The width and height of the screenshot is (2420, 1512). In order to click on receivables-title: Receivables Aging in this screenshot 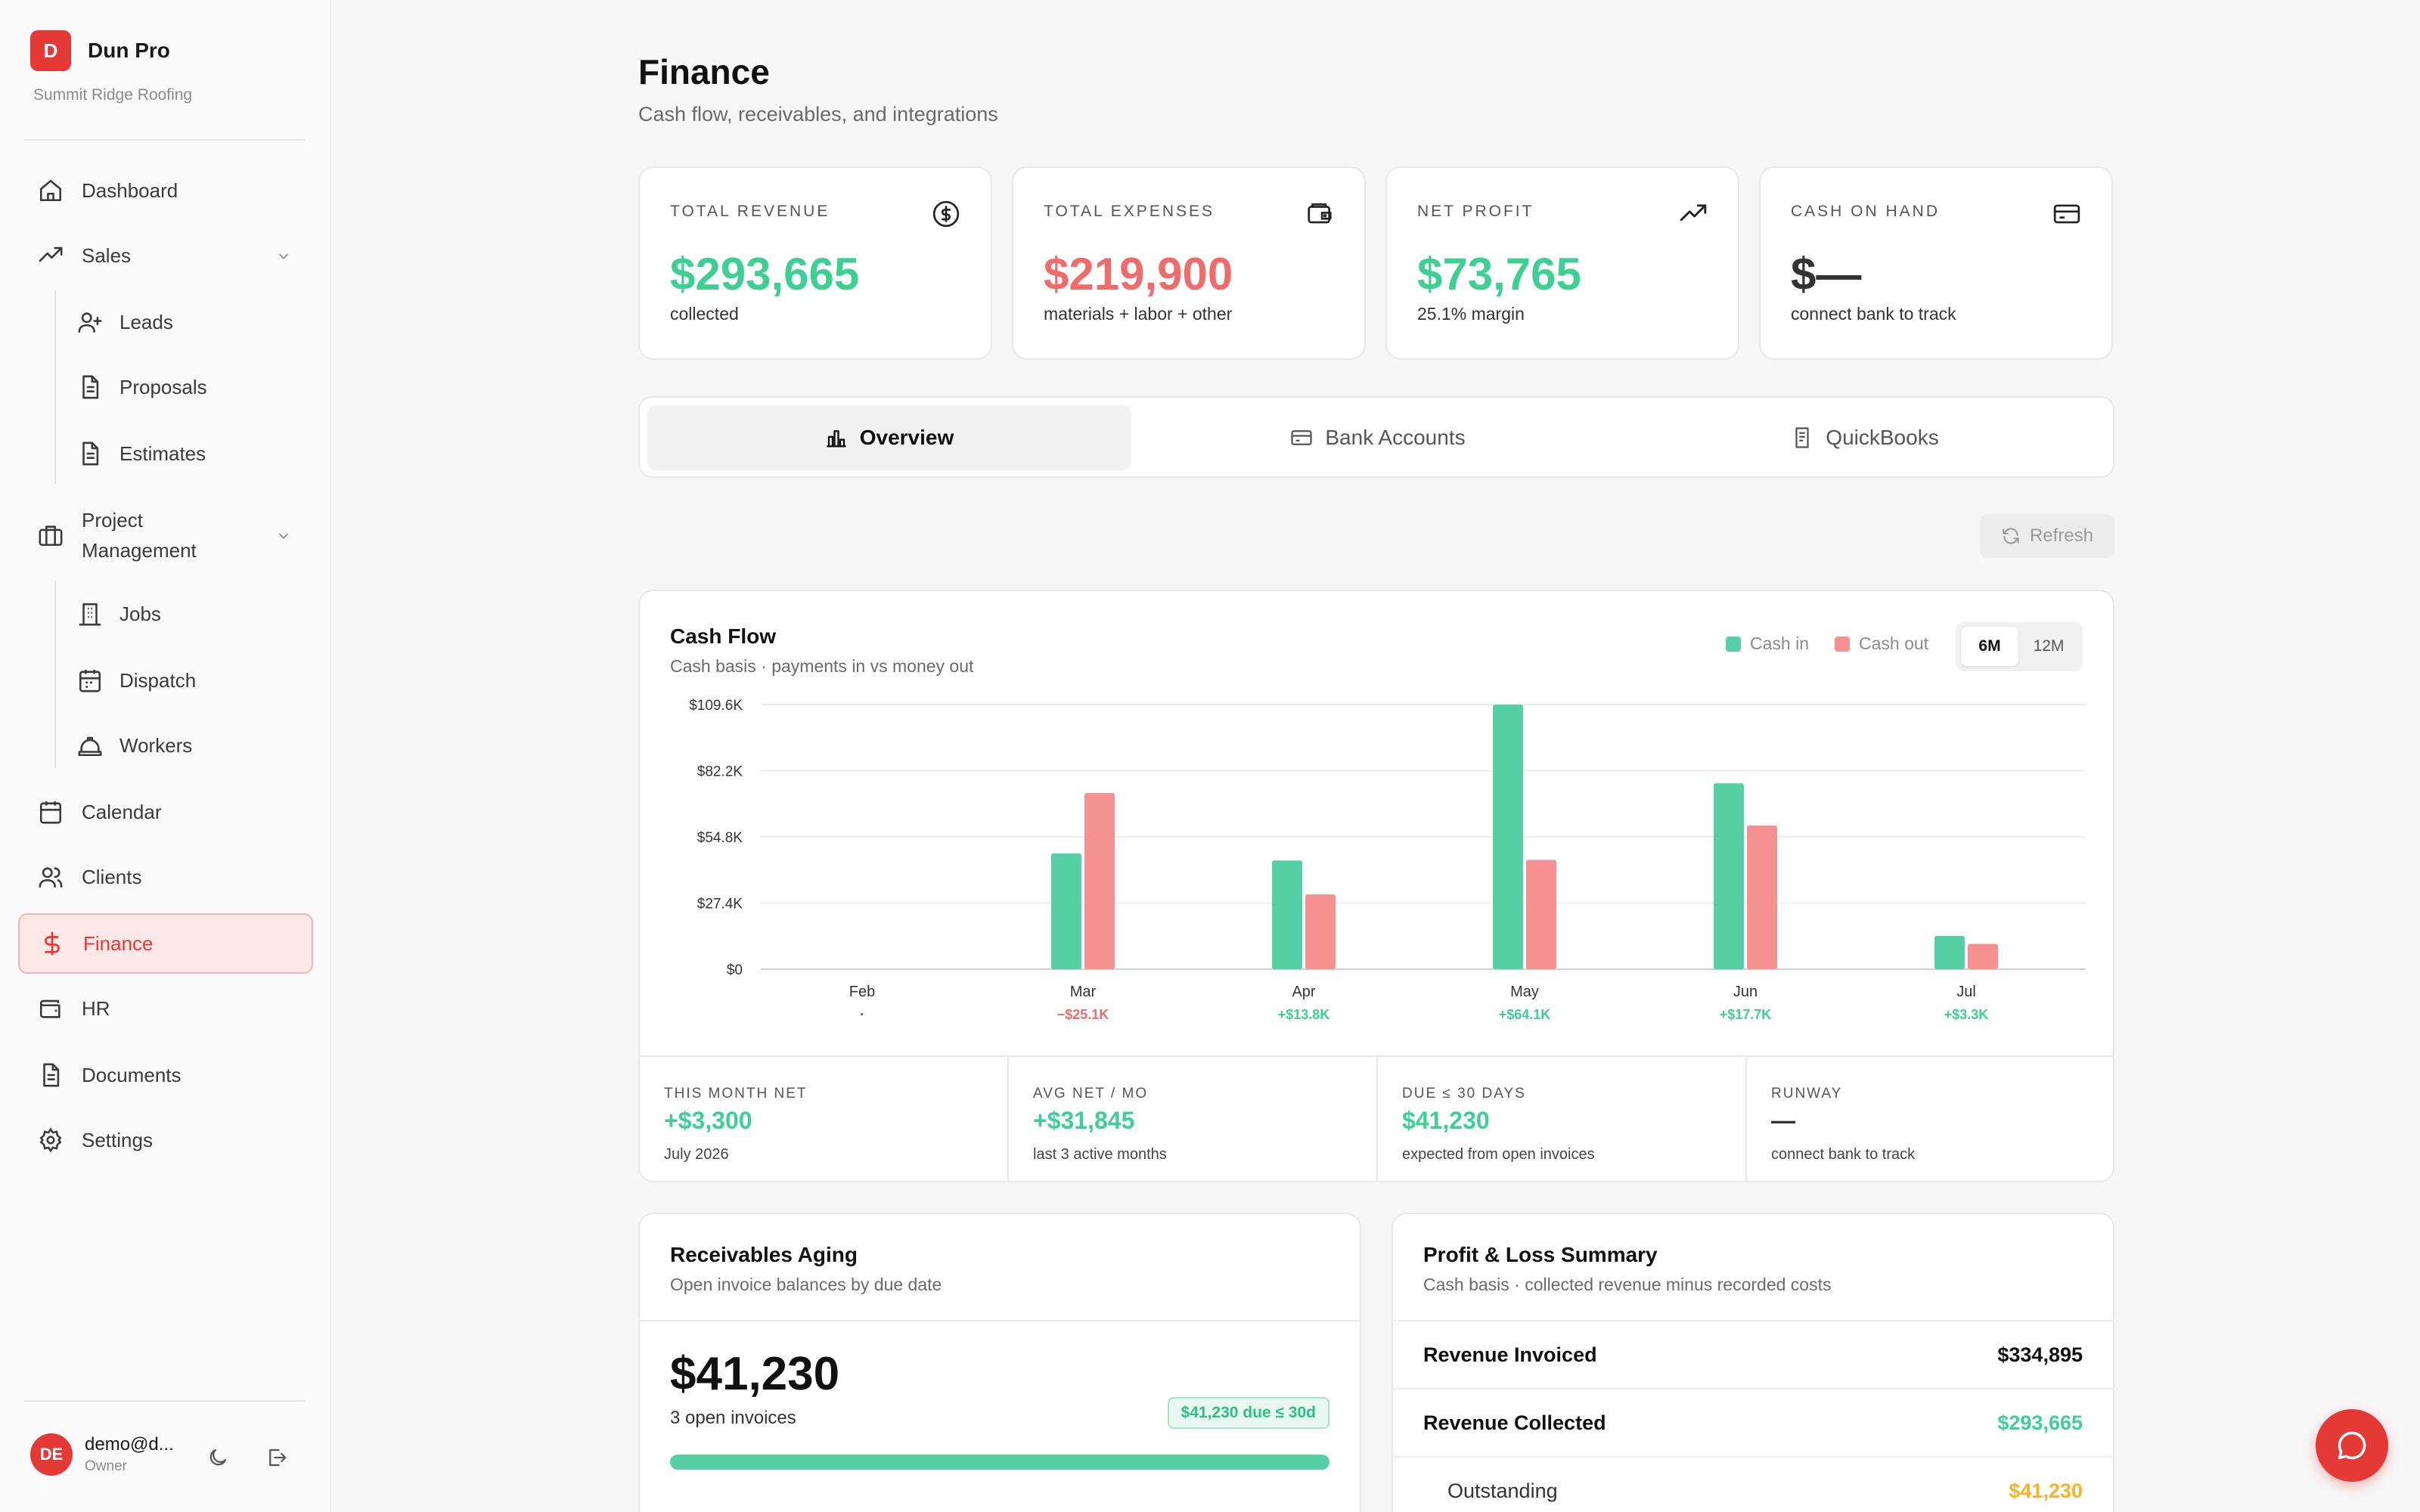, I will do `click(764, 1254)`.